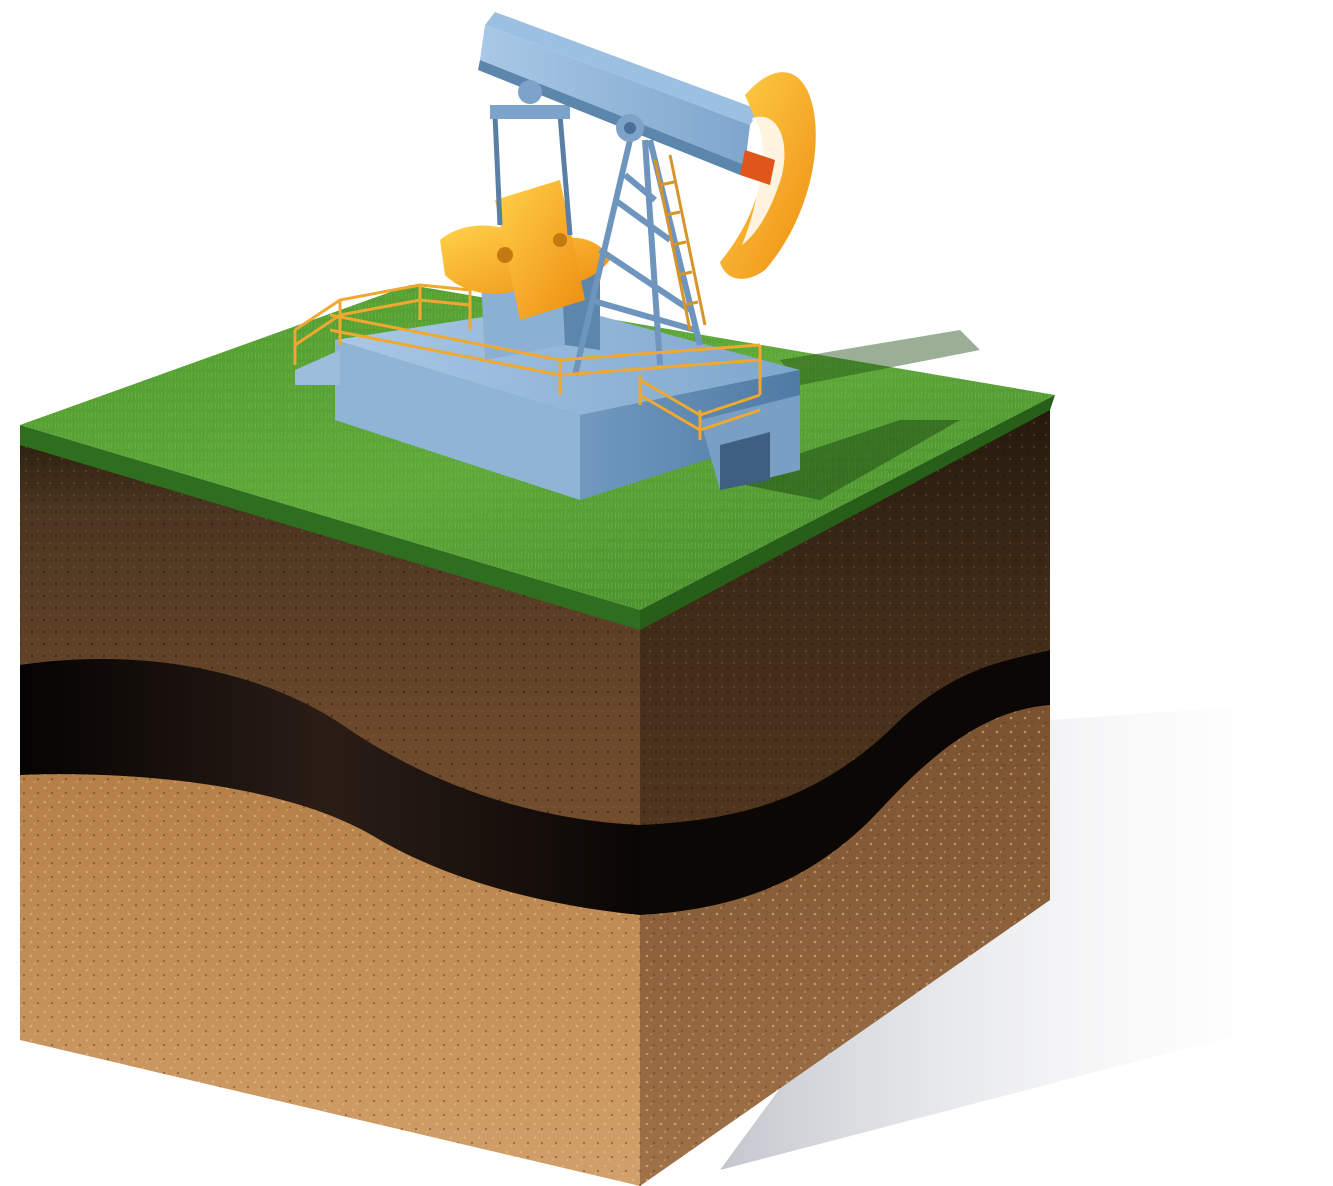 The image size is (1333, 1186). I want to click on walking-beam, so click(622, 68).